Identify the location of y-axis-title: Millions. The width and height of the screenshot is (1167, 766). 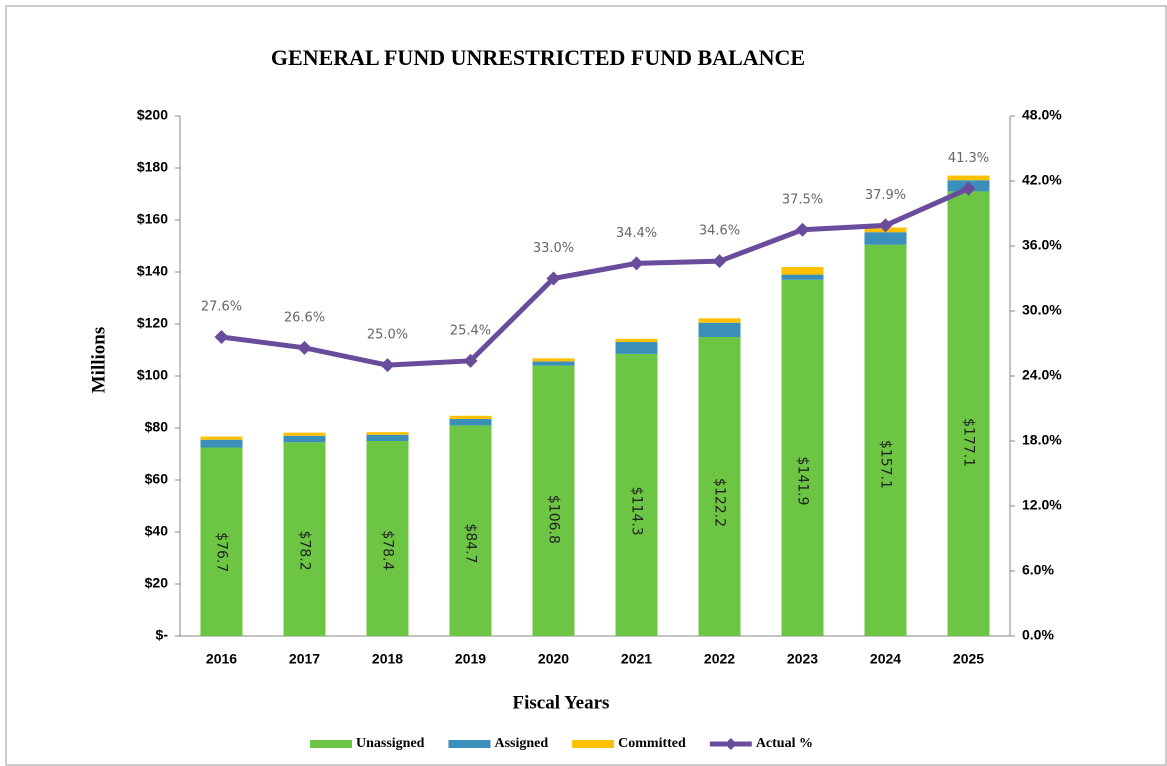
(98, 360).